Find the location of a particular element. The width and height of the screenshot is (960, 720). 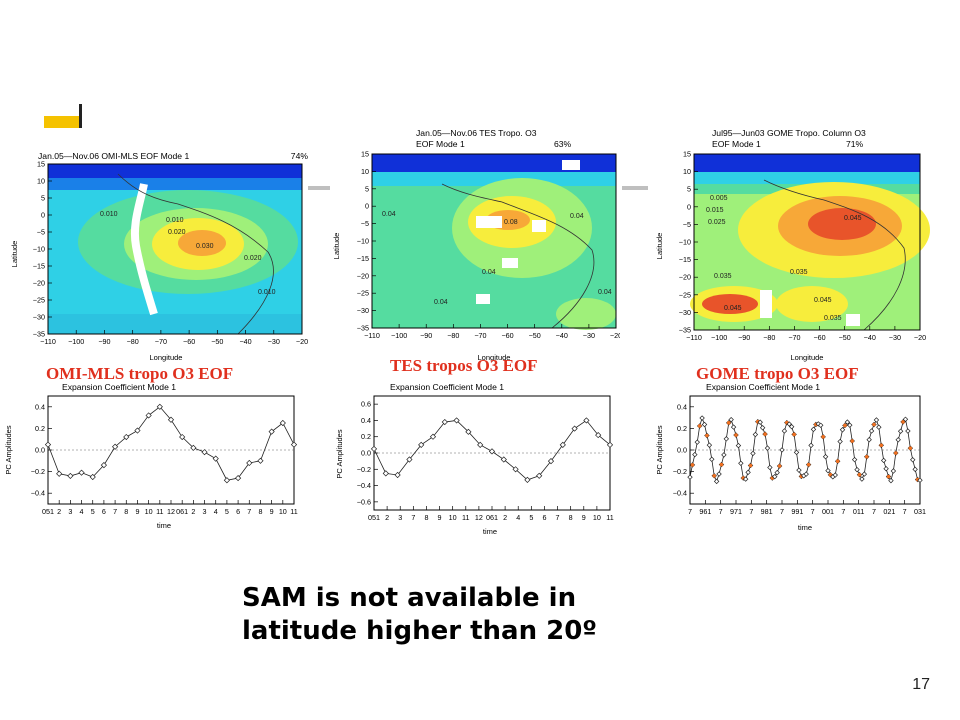

tes-map-xlabel: Longitude is located at coordinates (494, 357).